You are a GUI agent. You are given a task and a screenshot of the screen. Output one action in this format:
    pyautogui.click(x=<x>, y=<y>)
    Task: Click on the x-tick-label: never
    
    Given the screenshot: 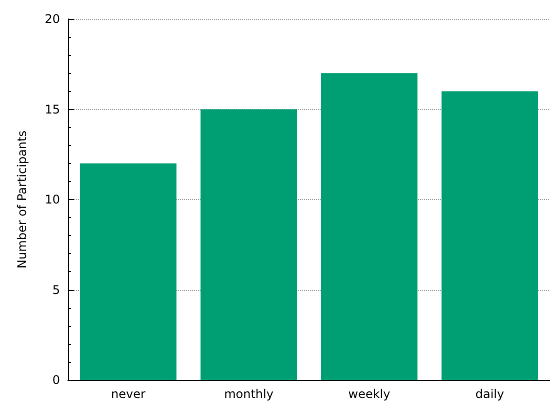 What is the action you would take?
    pyautogui.click(x=128, y=394)
    